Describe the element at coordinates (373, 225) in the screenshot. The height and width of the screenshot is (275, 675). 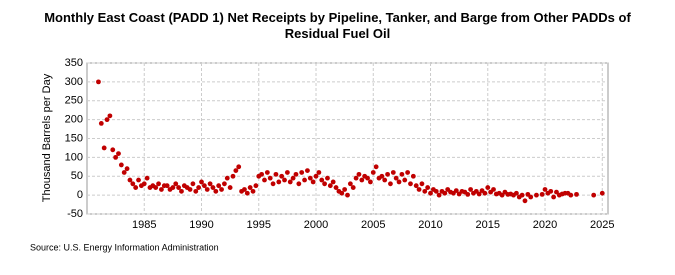
I see `x-tick-label: 2005` at that location.